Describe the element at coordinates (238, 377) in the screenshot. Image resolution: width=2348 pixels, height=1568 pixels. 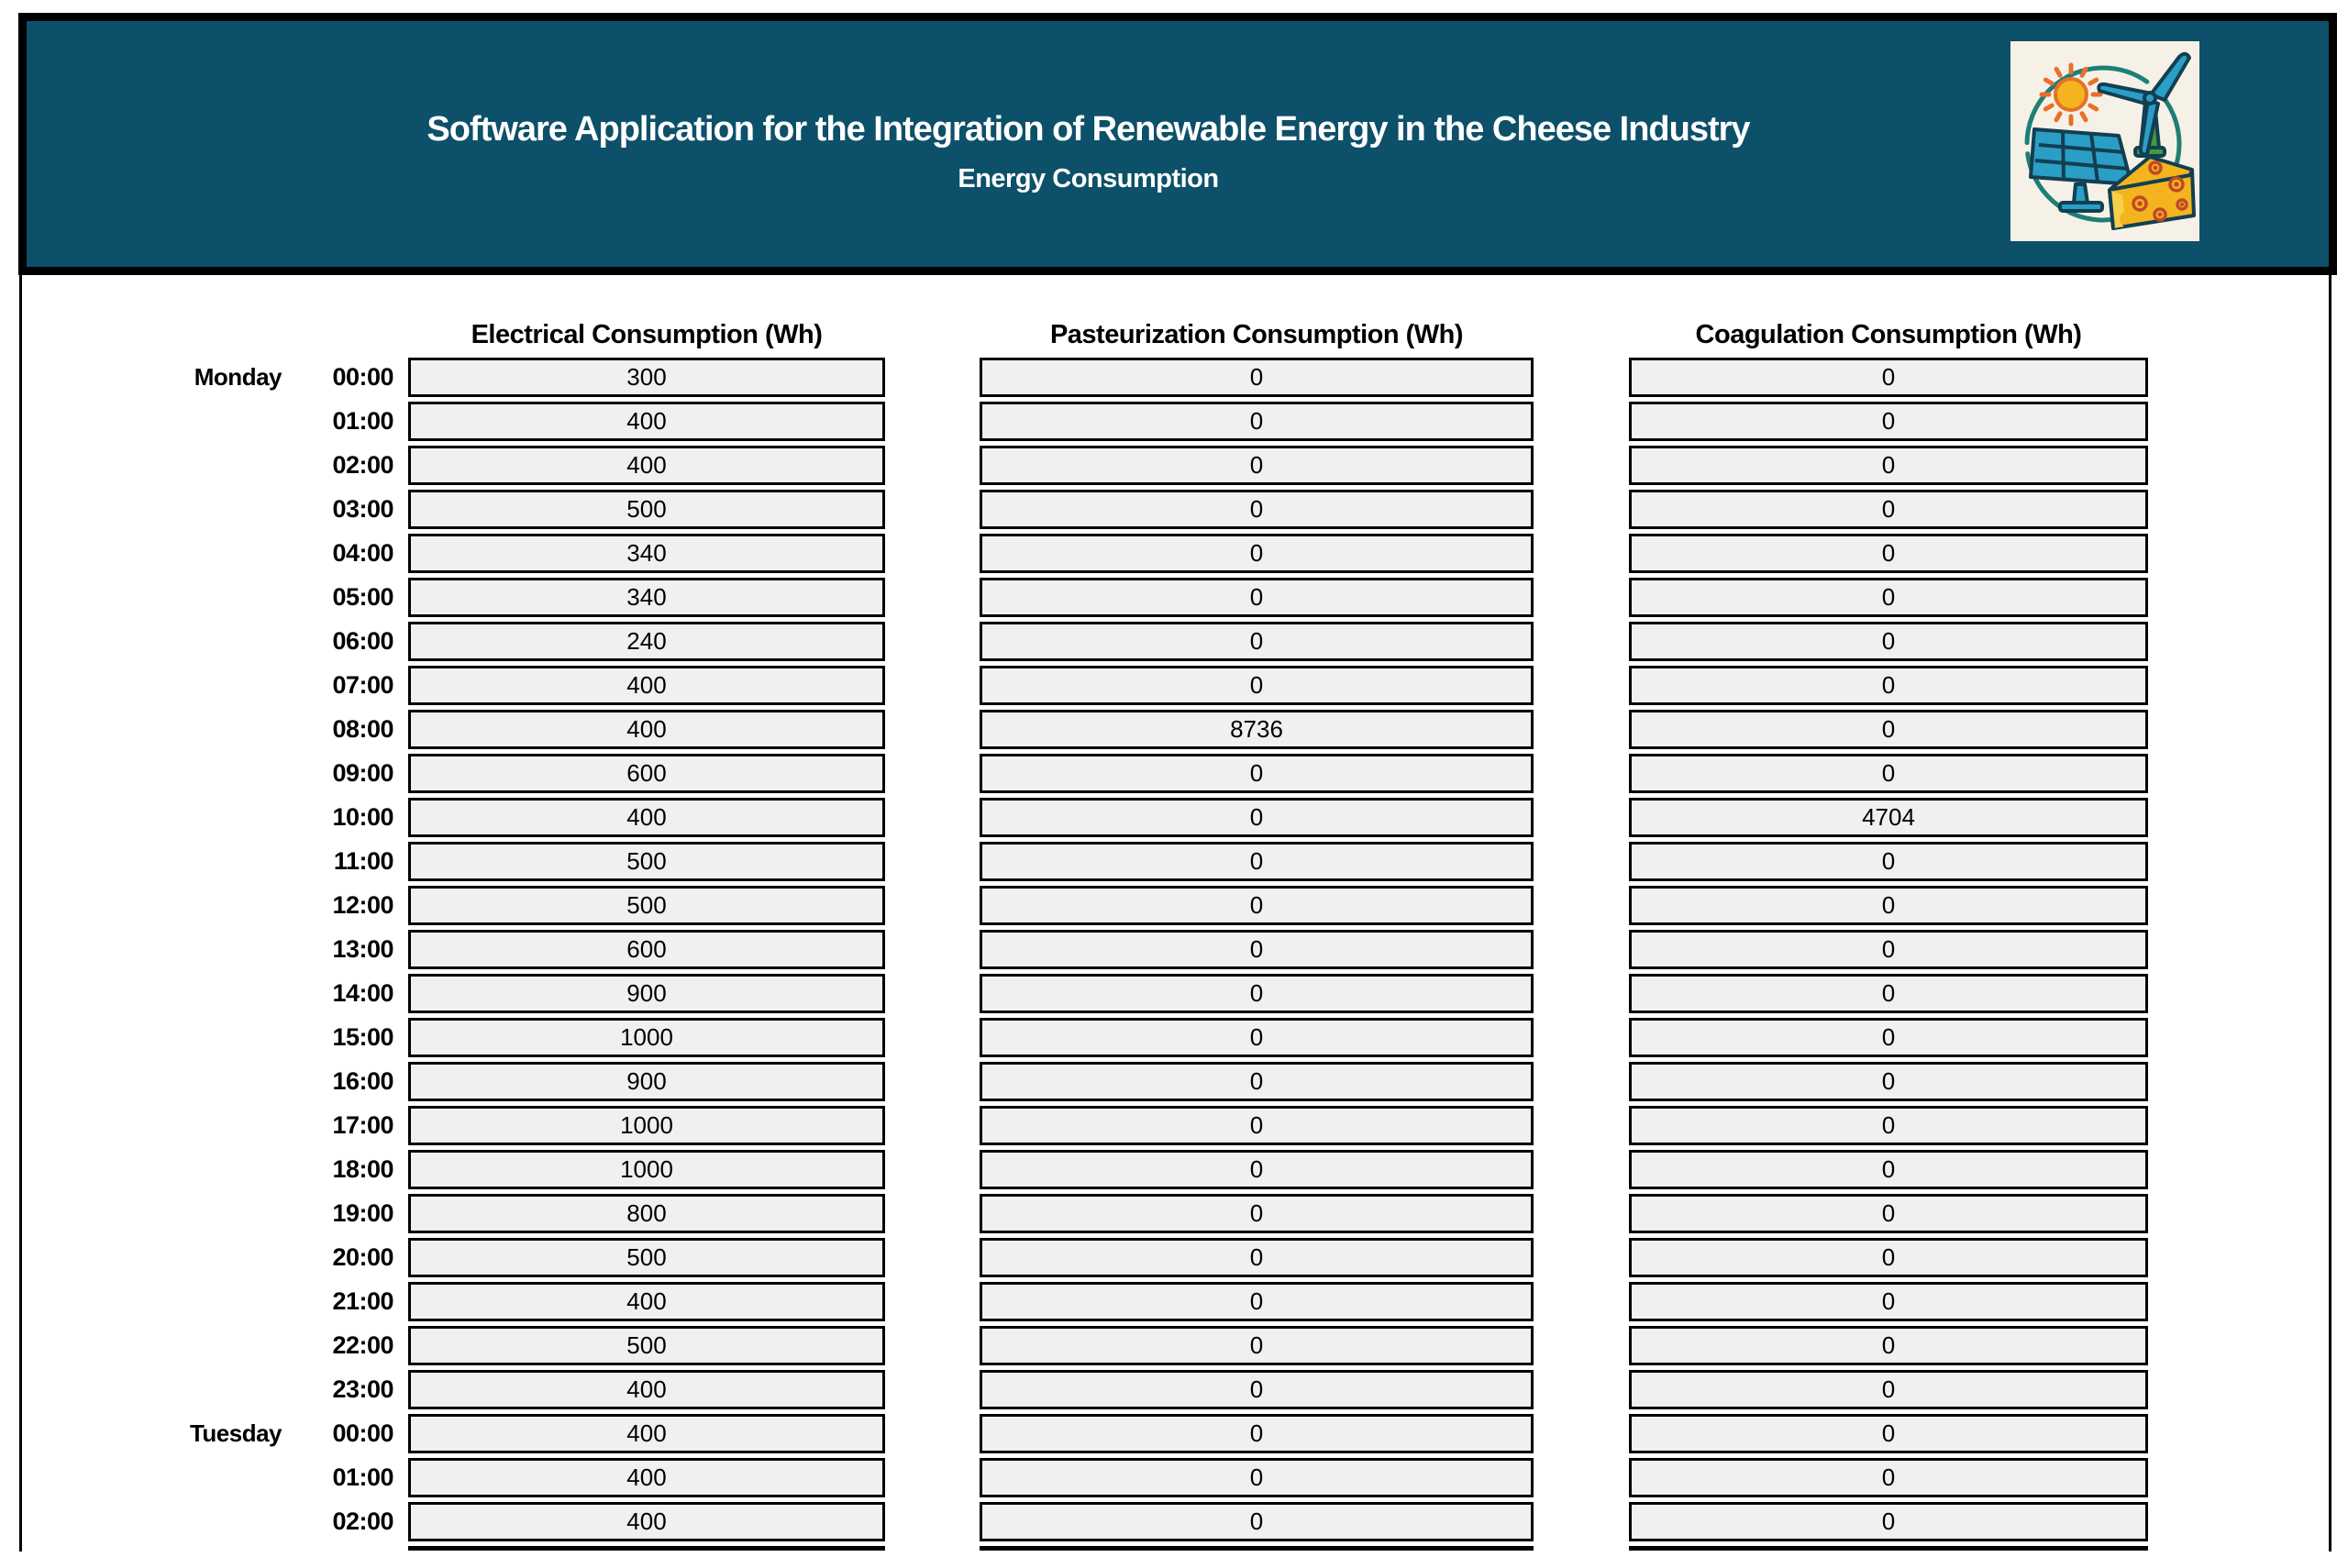
I see `day-label: Monday` at that location.